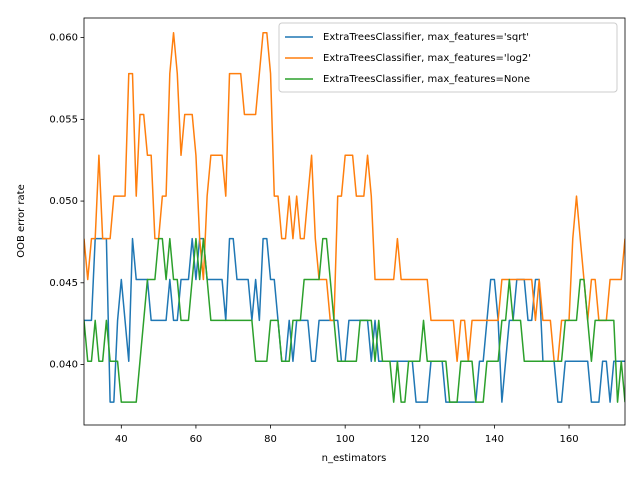  Describe the element at coordinates (63, 38) in the screenshot. I see `y-tick-label: 0.060` at that location.